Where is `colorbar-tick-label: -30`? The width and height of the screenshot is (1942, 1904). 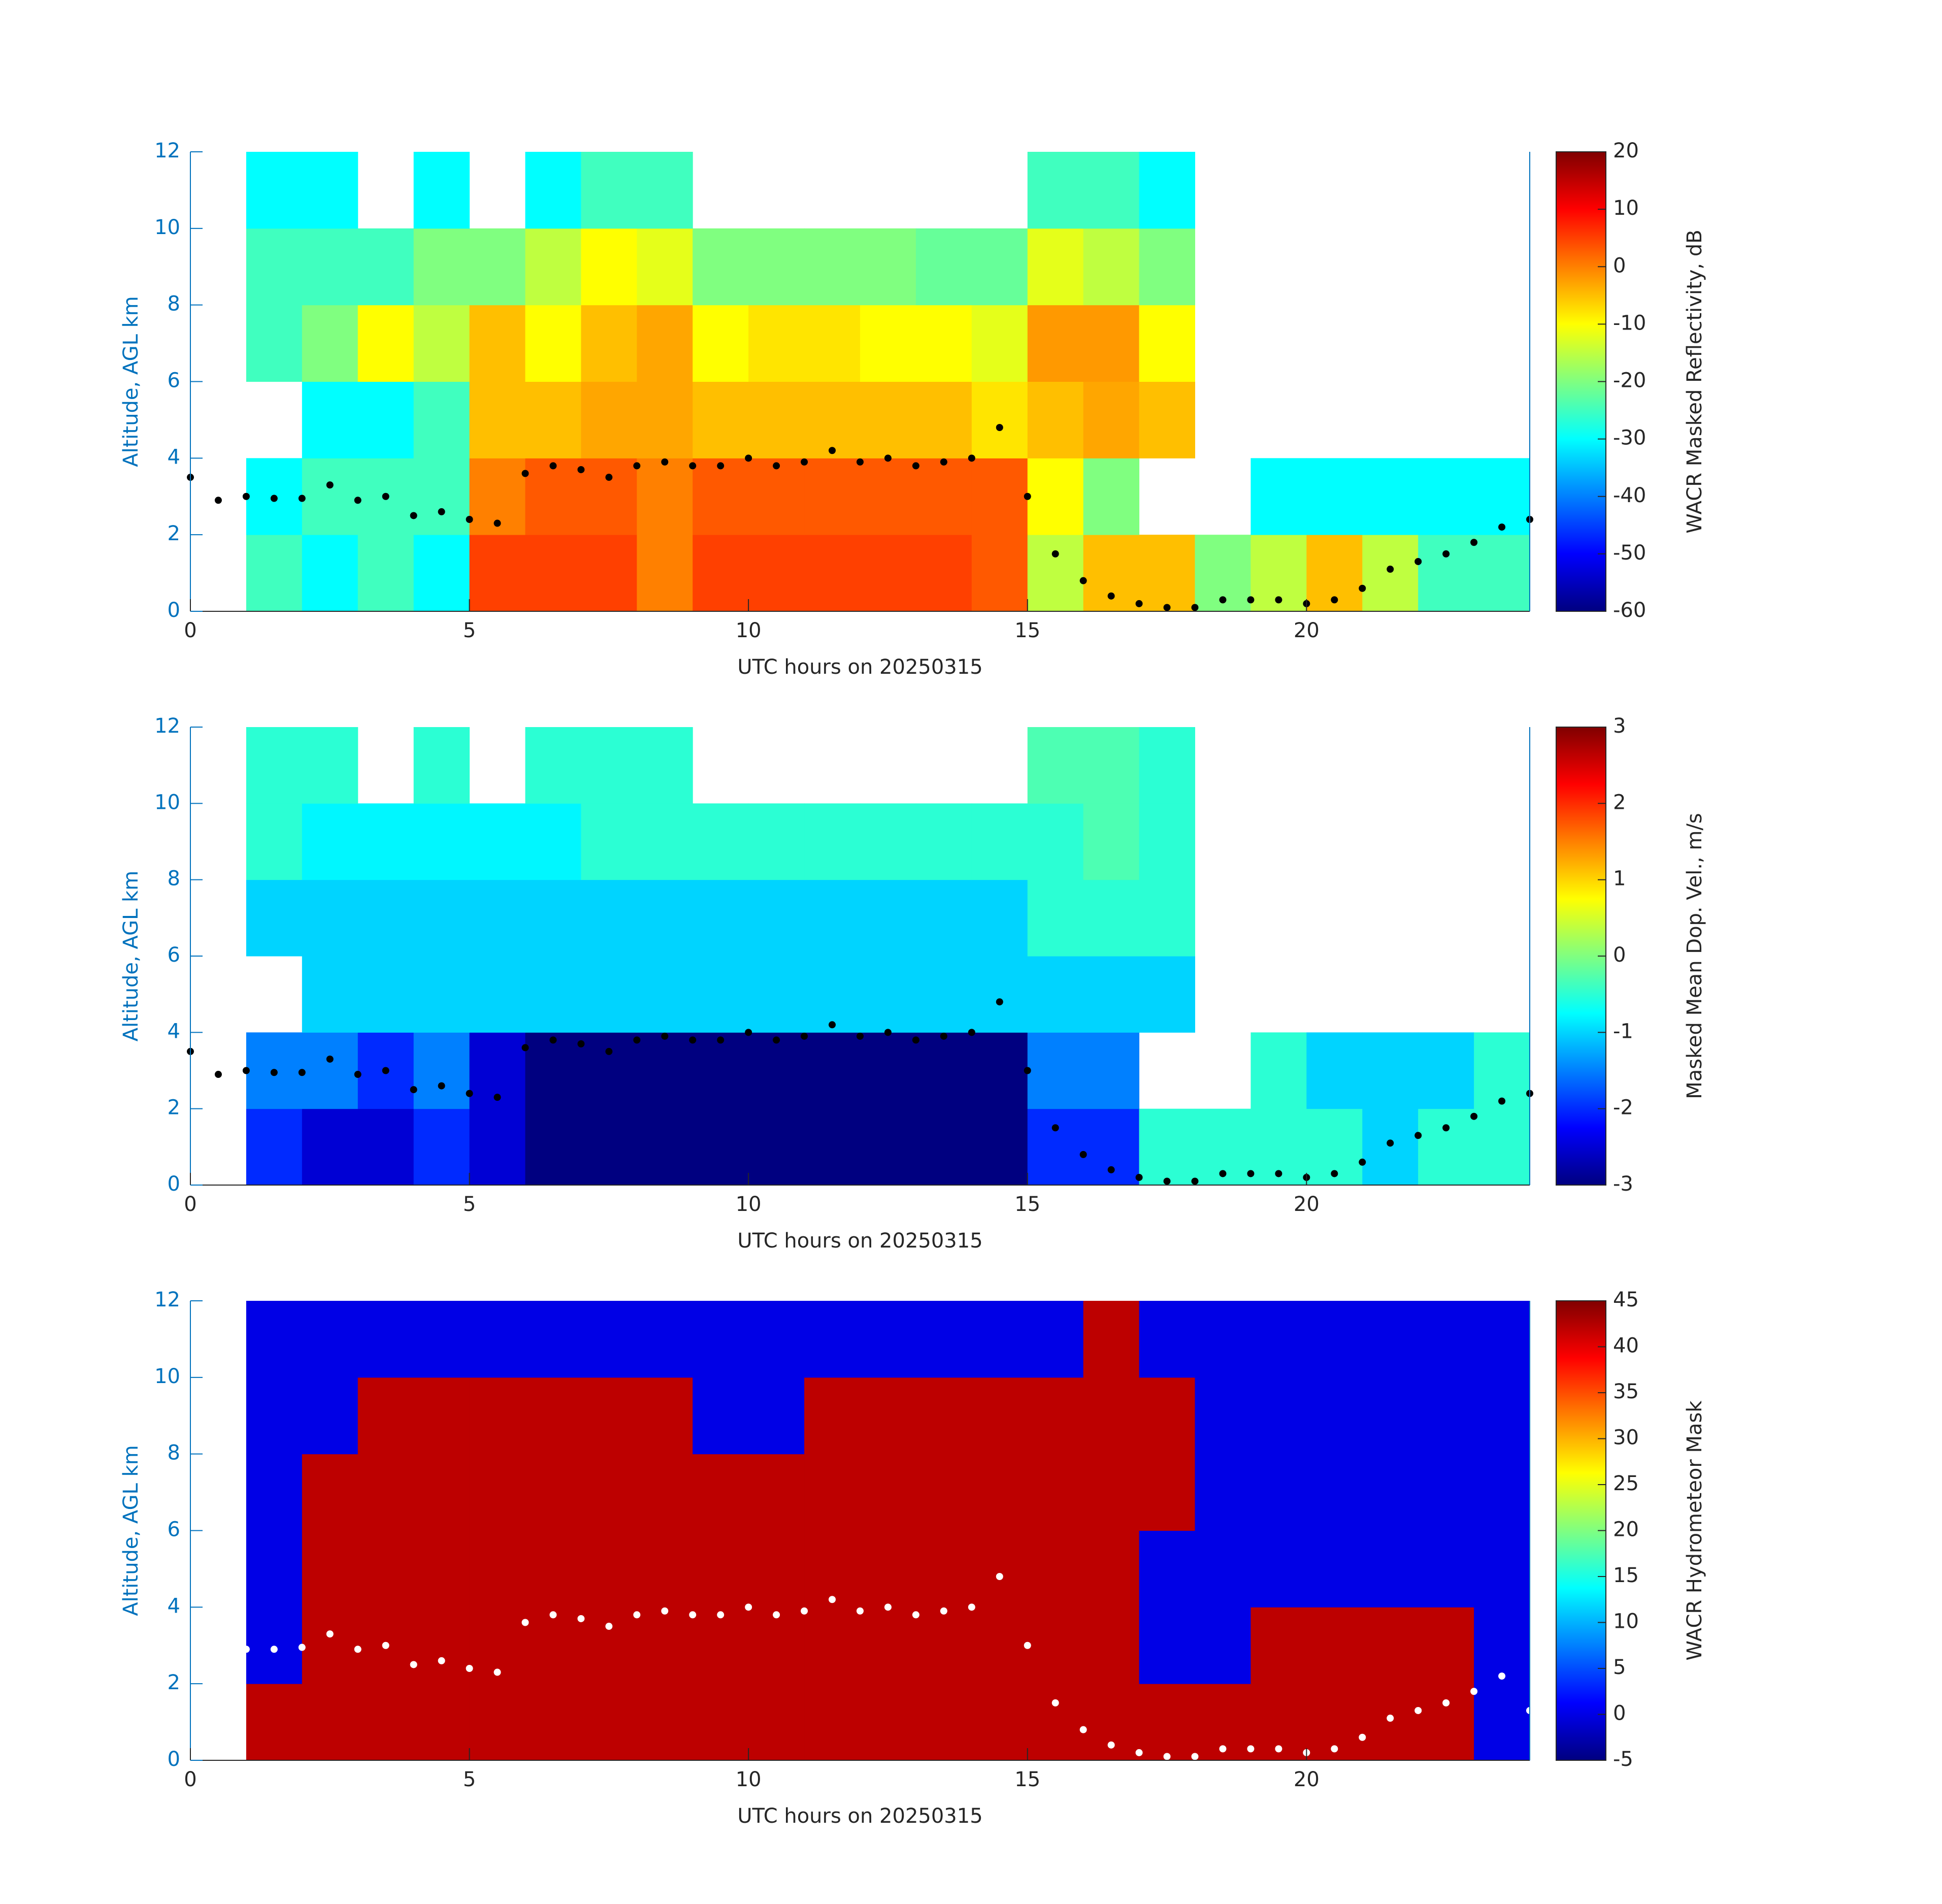 colorbar-tick-label: -30 is located at coordinates (1629, 438).